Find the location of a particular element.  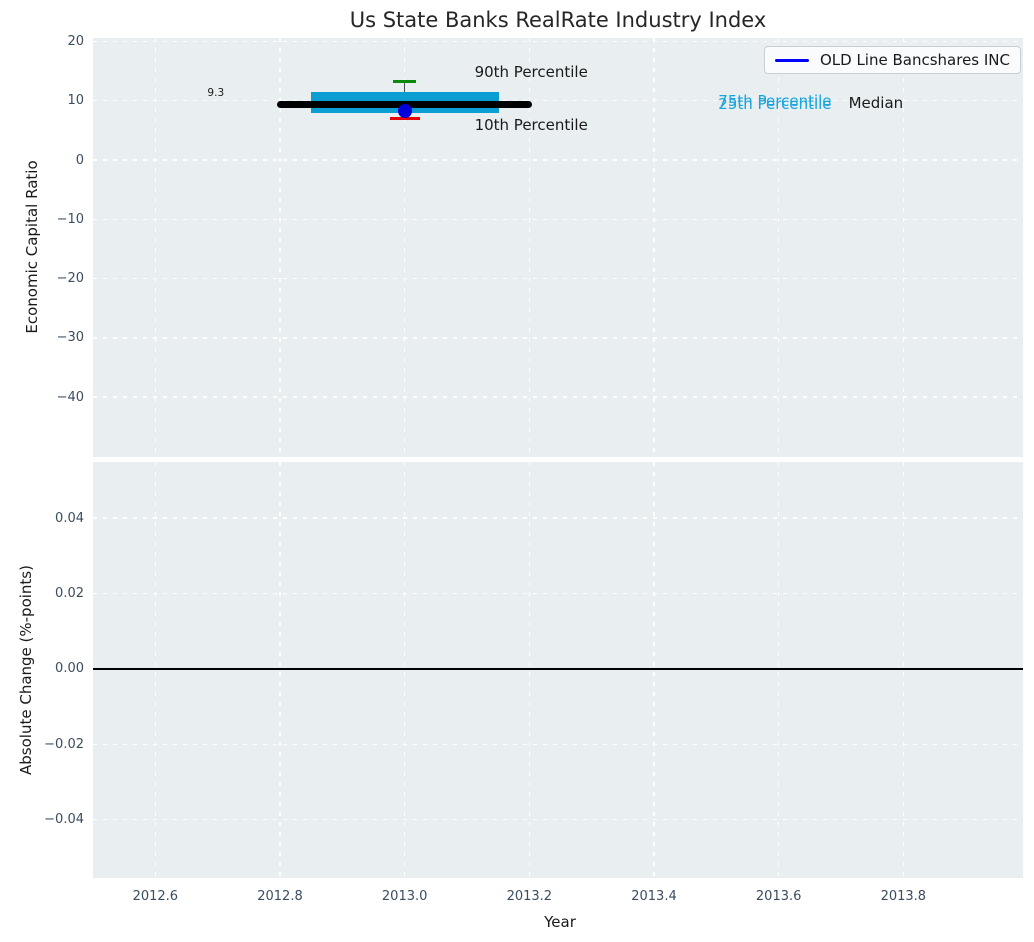

p90-cap is located at coordinates (404, 81).